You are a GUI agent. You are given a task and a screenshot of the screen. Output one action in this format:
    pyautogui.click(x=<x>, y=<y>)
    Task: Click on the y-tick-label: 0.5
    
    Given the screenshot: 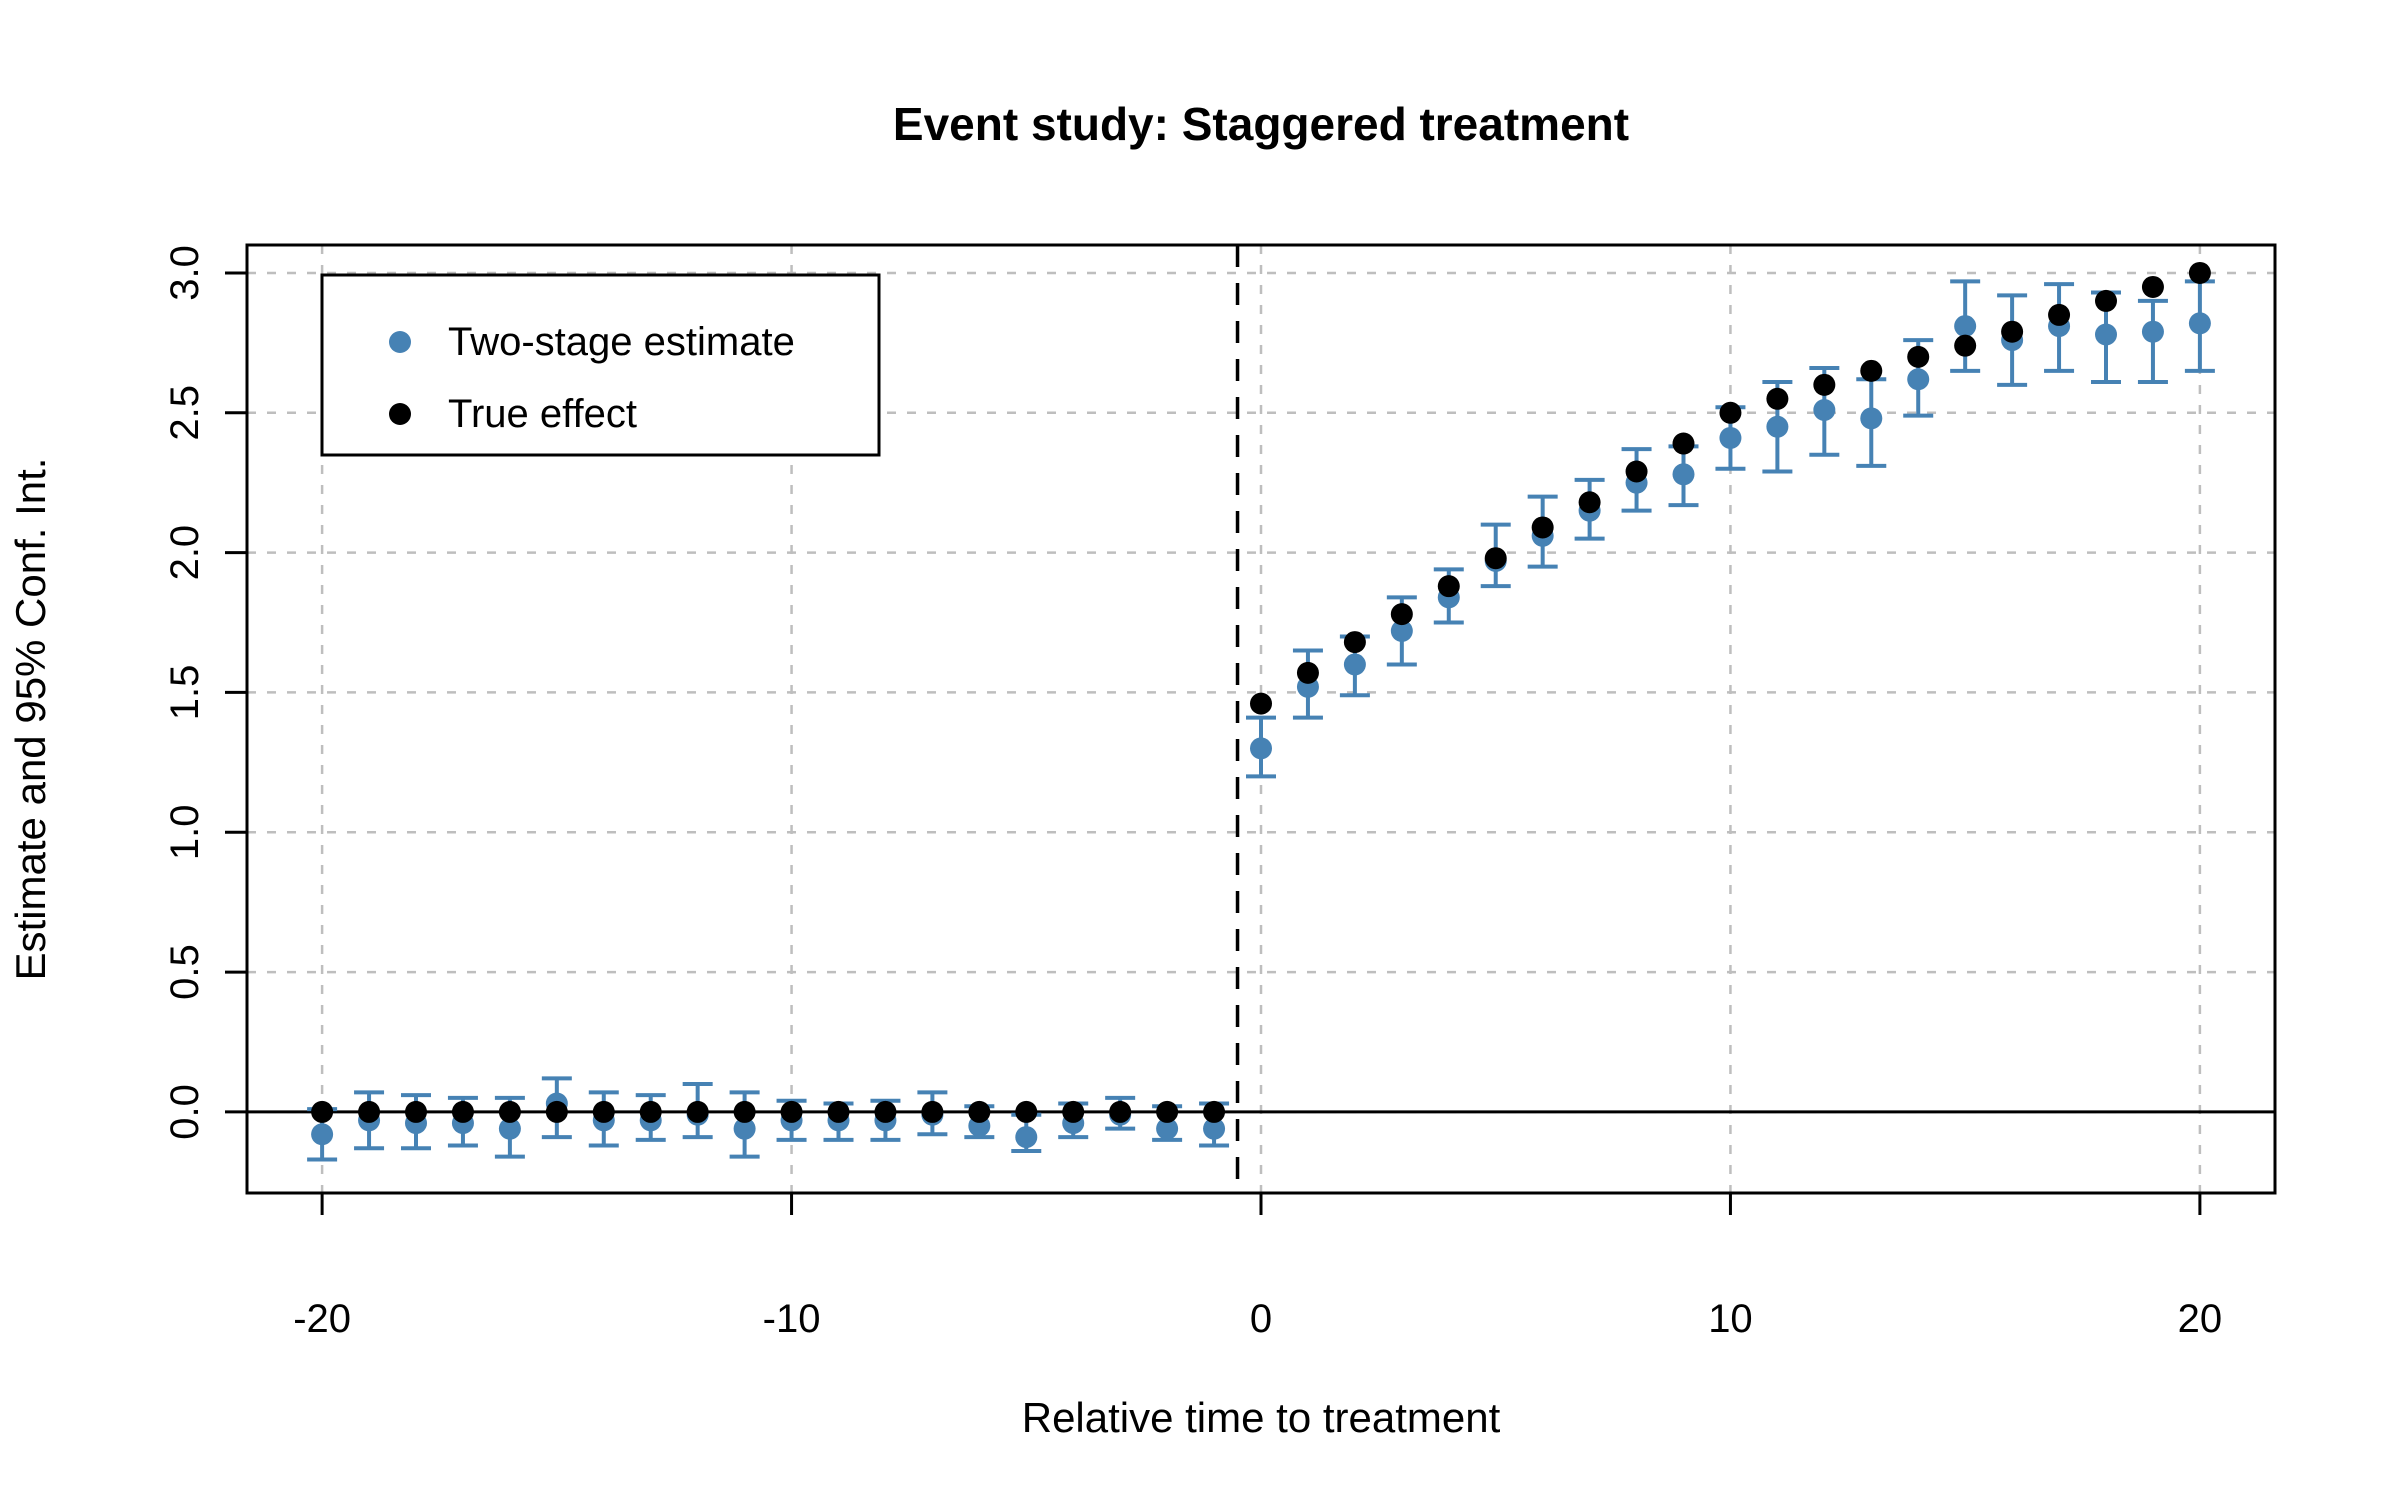 What is the action you would take?
    pyautogui.click(x=185, y=972)
    